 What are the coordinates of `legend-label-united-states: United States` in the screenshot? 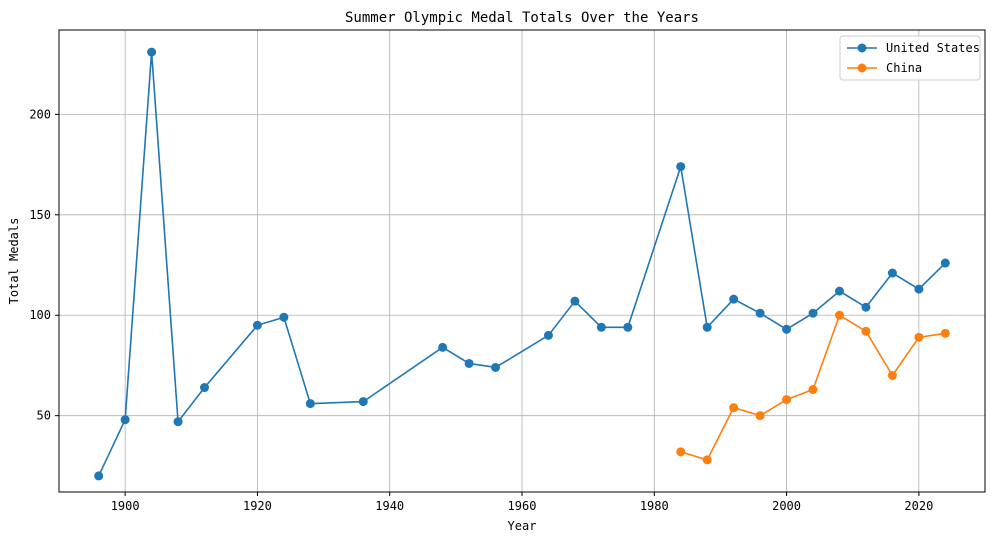 It's located at (933, 48).